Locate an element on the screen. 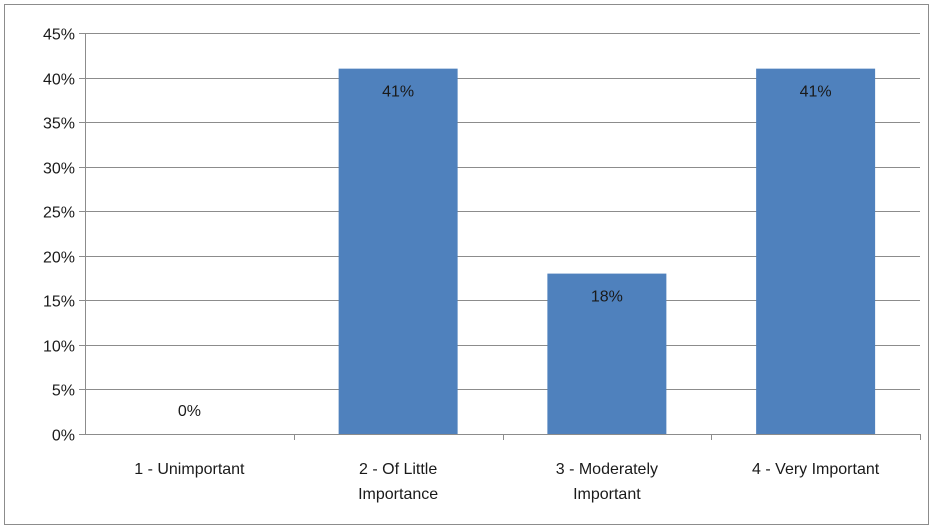 This screenshot has height=531, width=935. x-category-label: 1 - Unimportant is located at coordinates (189, 469).